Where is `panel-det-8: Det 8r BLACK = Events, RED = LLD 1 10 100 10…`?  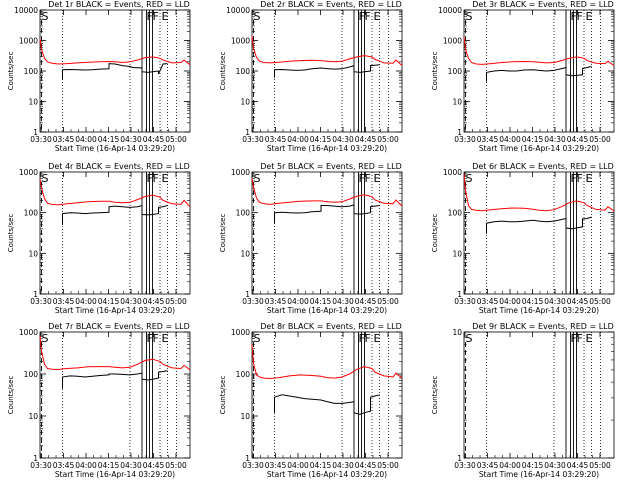 panel-det-8: Det 8r BLACK = Events, RED = LLD 1 10 100 10… is located at coordinates (311, 400).